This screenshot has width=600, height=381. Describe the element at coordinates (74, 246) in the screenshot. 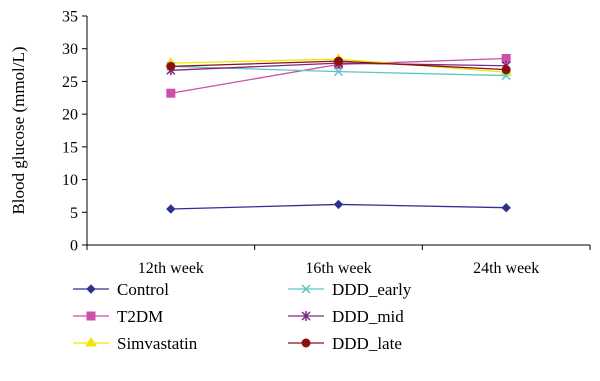

I see `y-tick-label: 0` at that location.